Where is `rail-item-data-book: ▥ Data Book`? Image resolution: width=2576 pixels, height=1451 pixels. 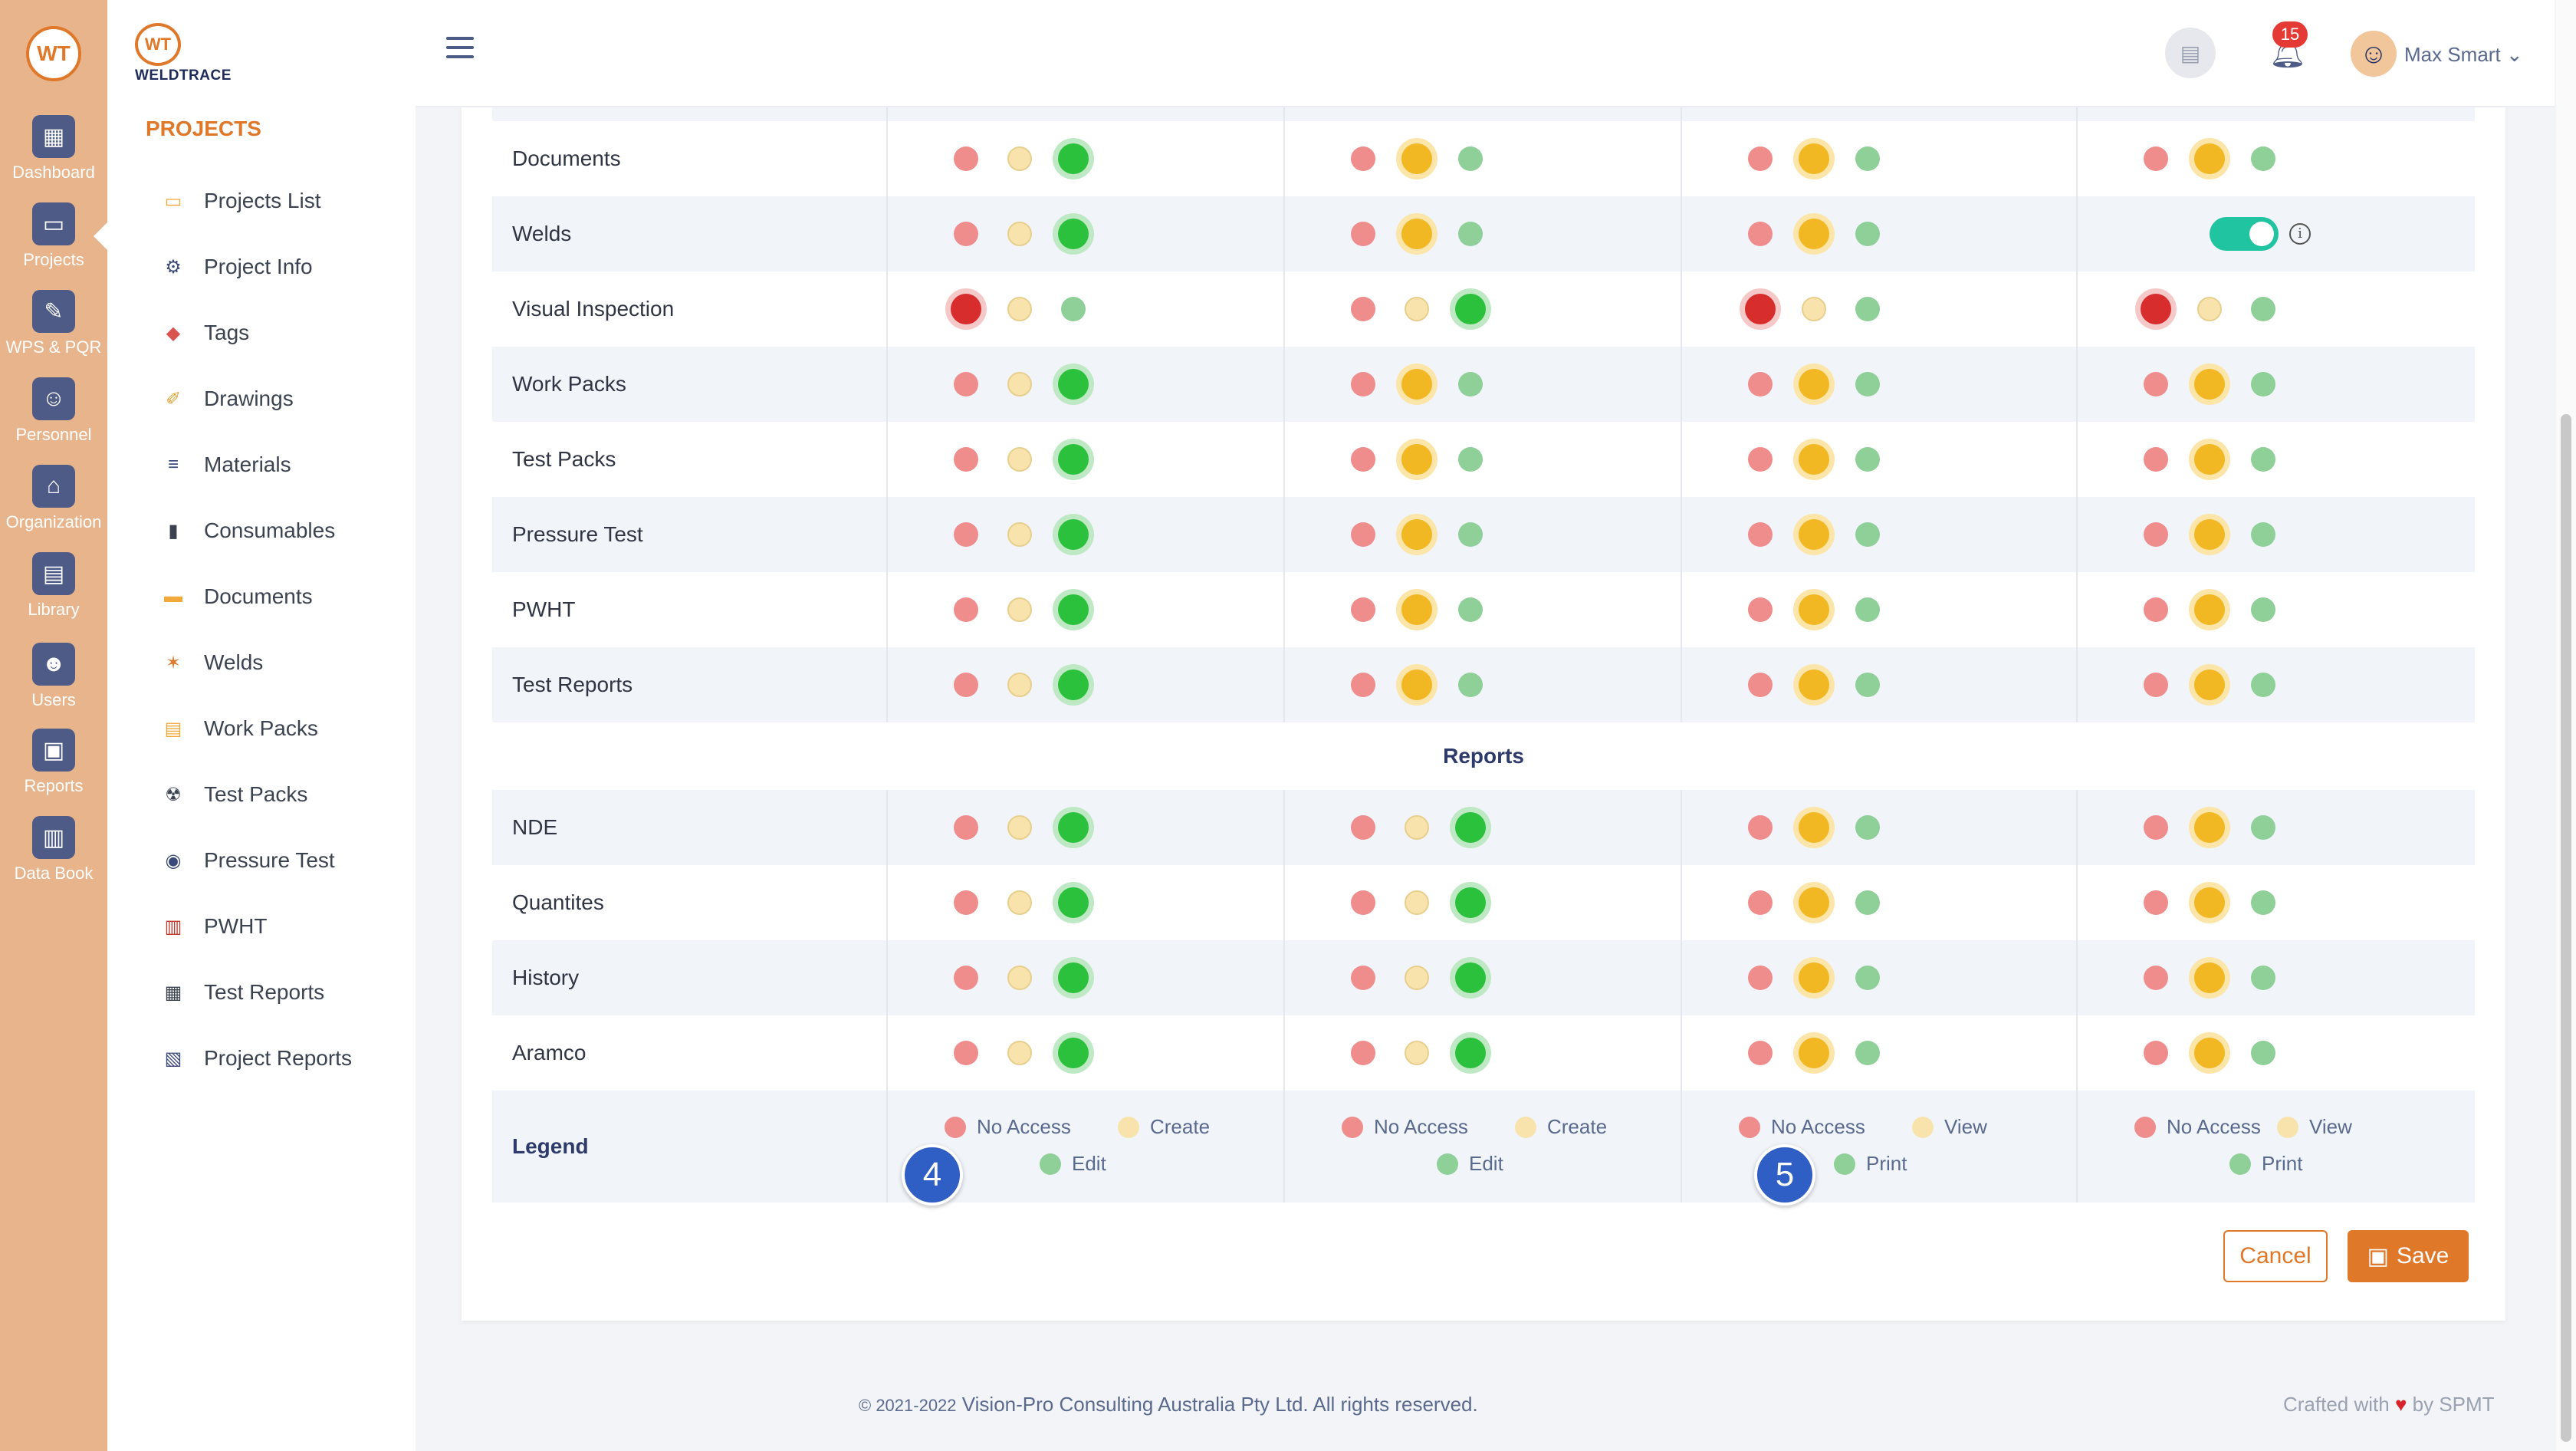 rail-item-data-book: ▥ Data Book is located at coordinates (53, 849).